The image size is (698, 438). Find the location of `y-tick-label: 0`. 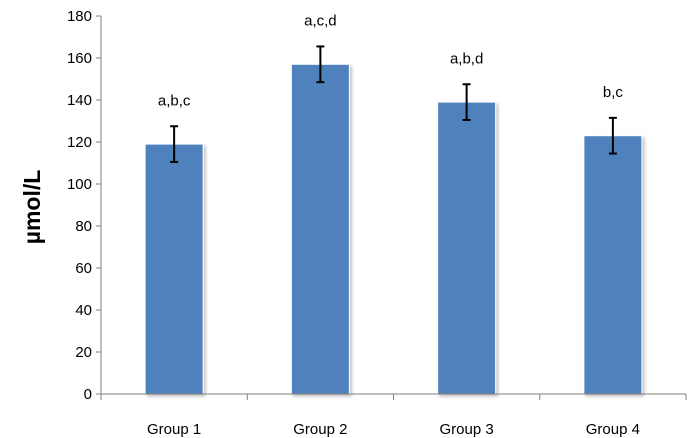

y-tick-label: 0 is located at coordinates (88, 394).